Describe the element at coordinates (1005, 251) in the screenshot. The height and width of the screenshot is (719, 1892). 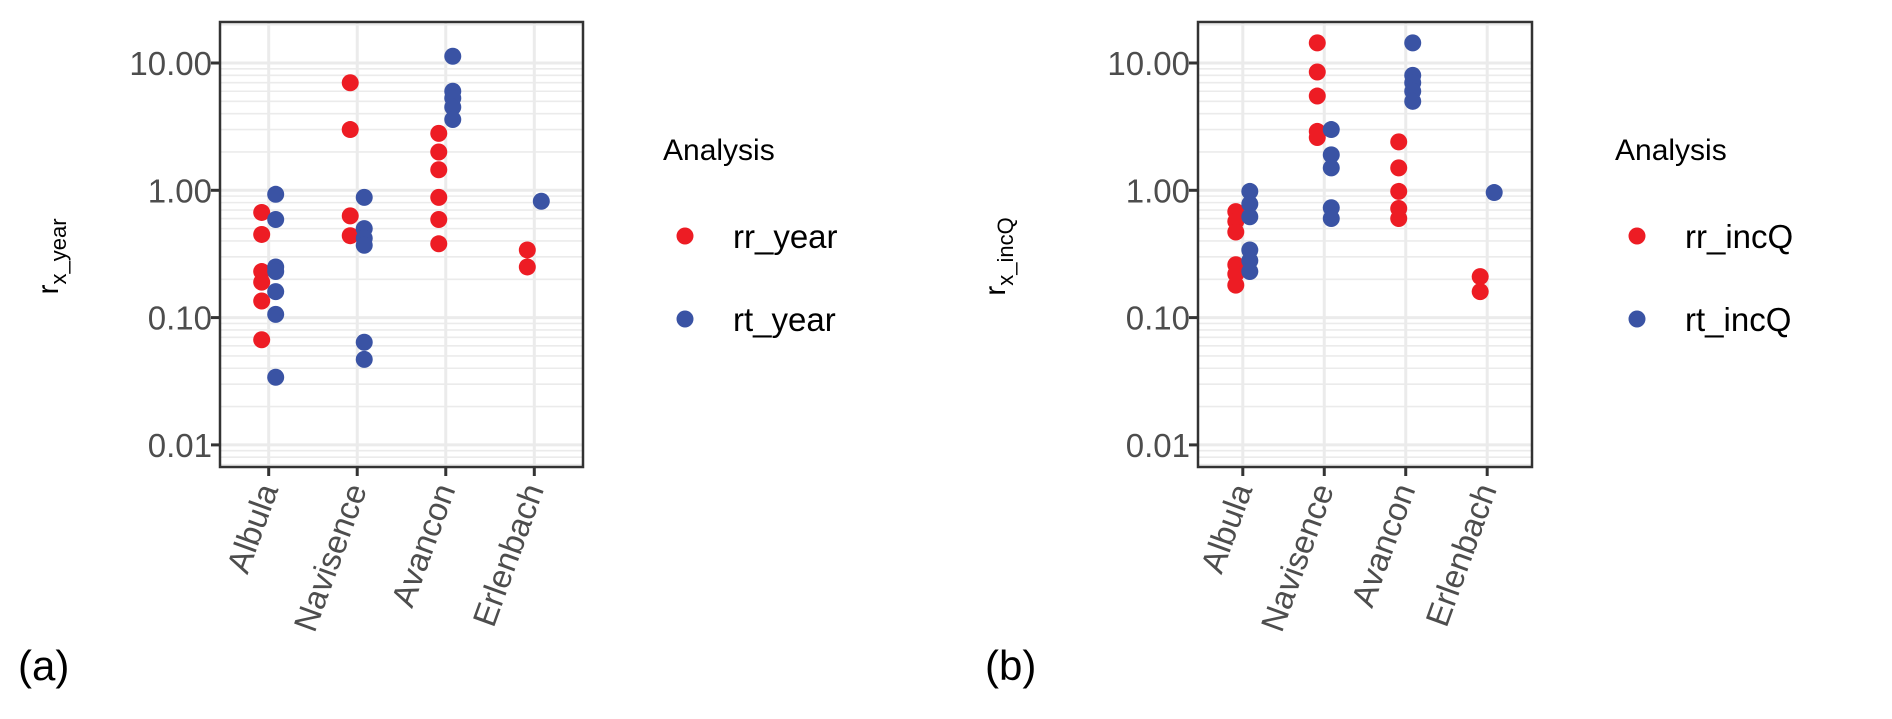
I see `y-axis-title-subscript: x_incQ` at that location.